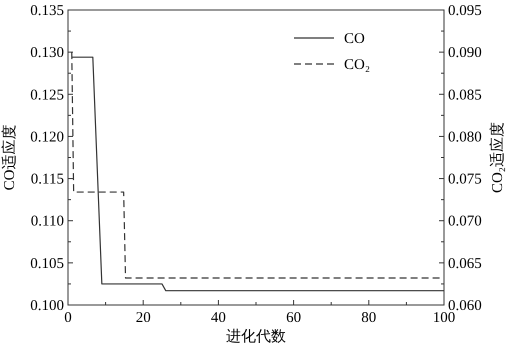 This screenshot has height=347, width=510. What do you see at coordinates (444, 318) in the screenshot?
I see `x-tick-label: 100` at bounding box center [444, 318].